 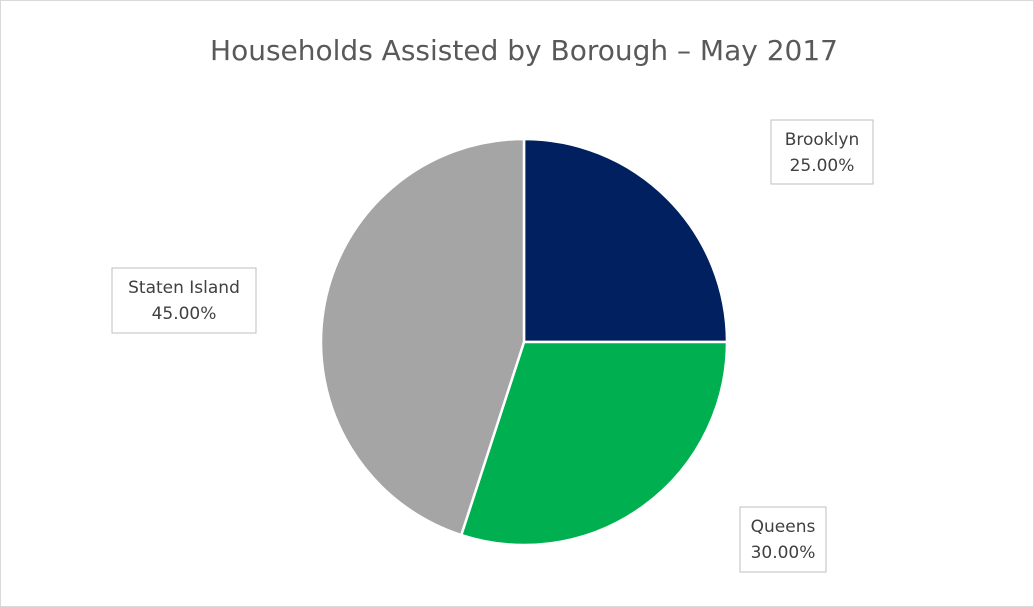 I want to click on label-category: Queens, so click(x=783, y=527).